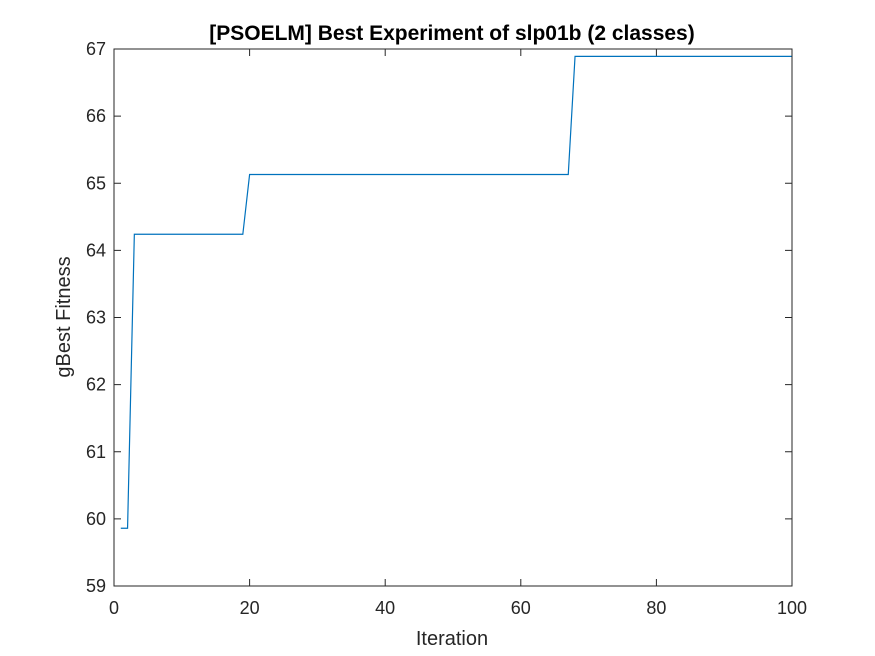 This screenshot has height=656, width=875. What do you see at coordinates (656, 608) in the screenshot?
I see `x-tick-label: 80` at bounding box center [656, 608].